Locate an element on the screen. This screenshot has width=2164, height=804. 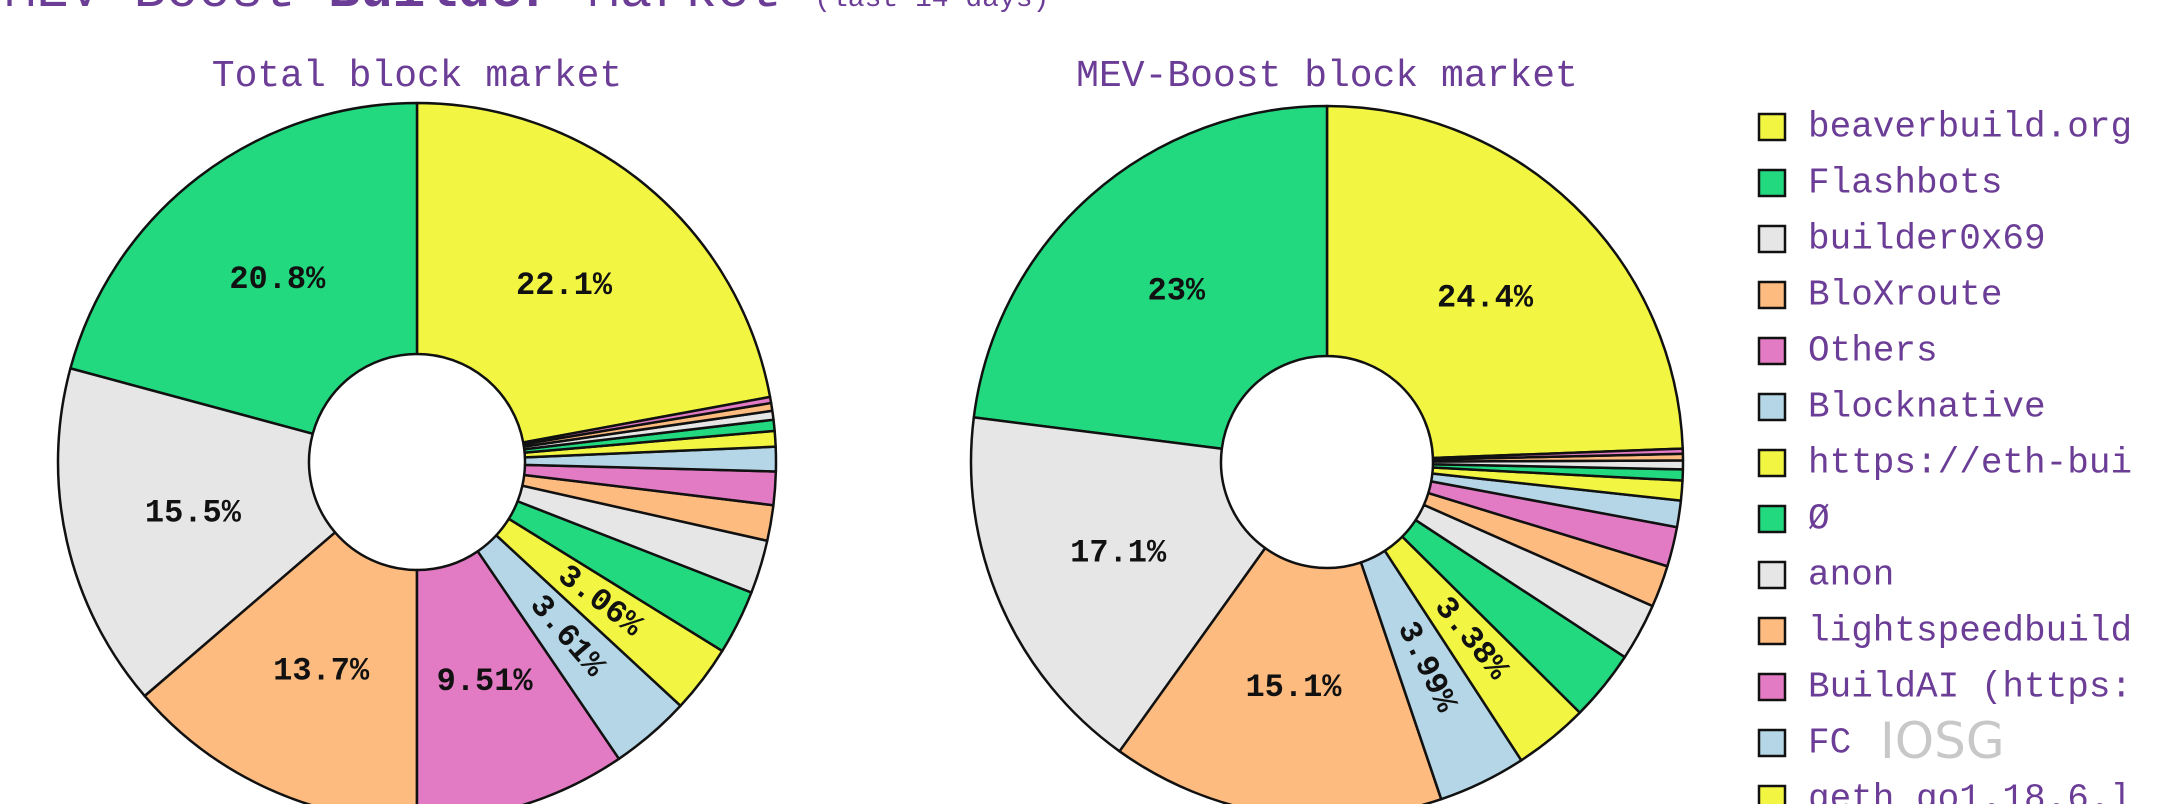
value-label: 15.1% is located at coordinates (1293, 687).